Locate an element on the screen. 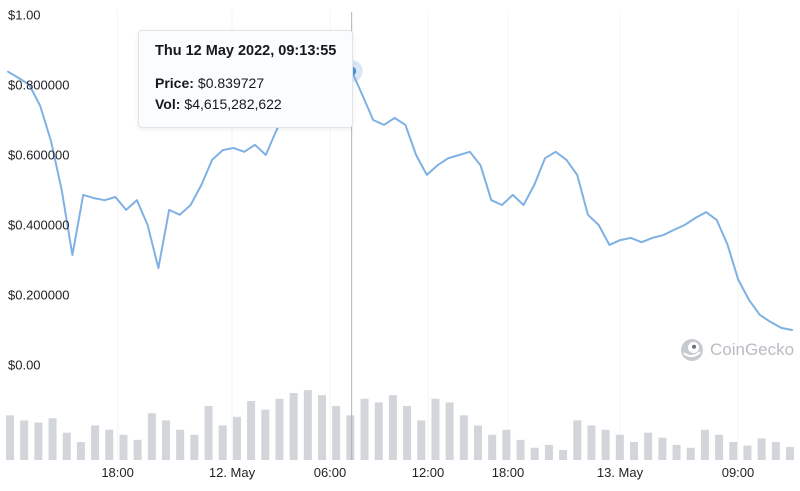  tooltip-price-label: Price: is located at coordinates (174, 83).